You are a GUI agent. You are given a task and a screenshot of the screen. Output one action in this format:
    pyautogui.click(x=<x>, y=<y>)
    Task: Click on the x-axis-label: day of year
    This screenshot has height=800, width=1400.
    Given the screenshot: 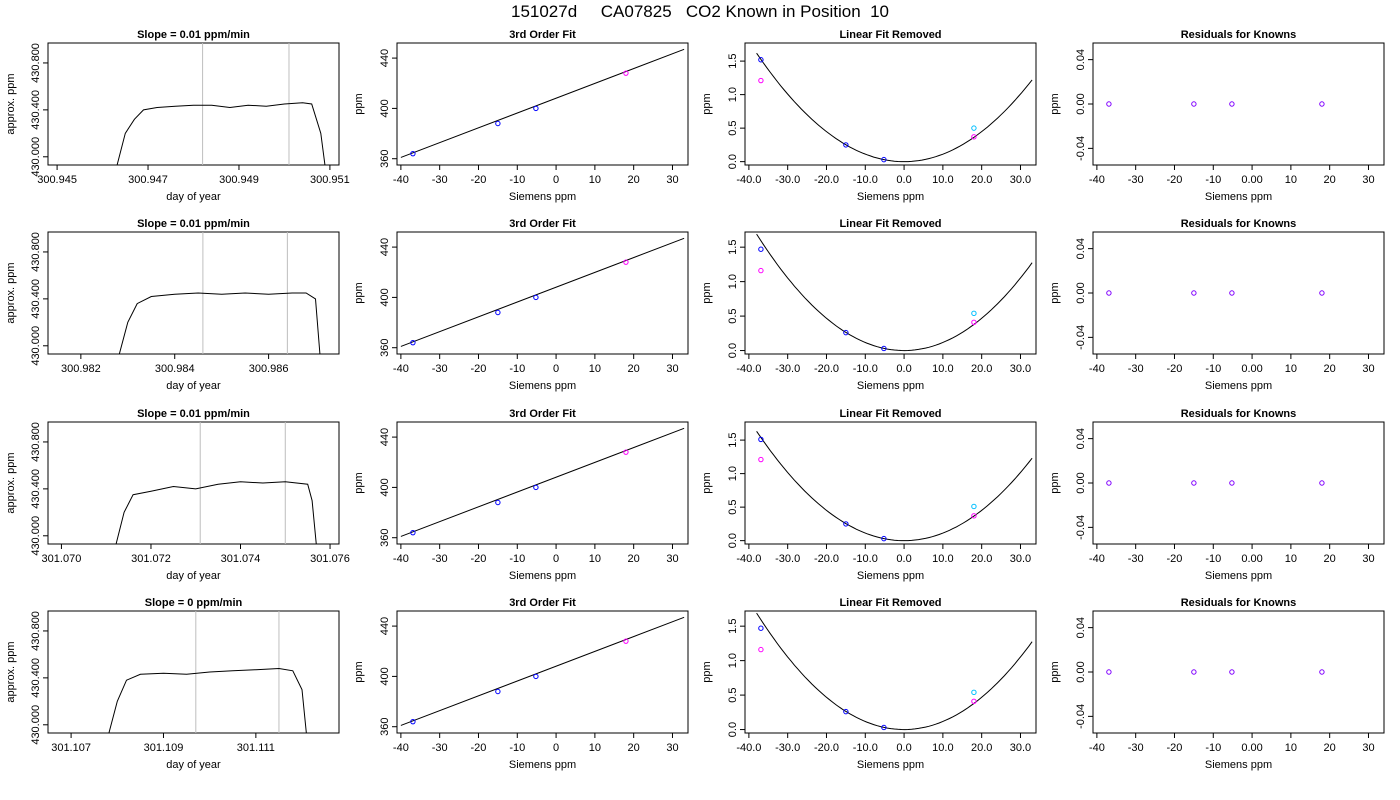 What is the action you would take?
    pyautogui.click(x=193, y=765)
    